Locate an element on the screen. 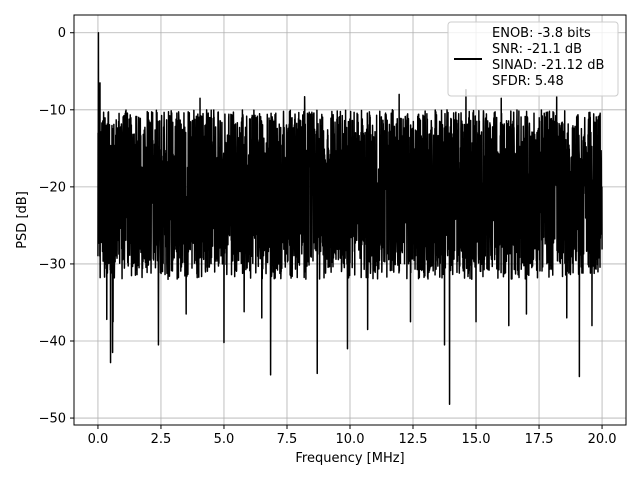  x-tick-label: 20.0 is located at coordinates (602, 439).